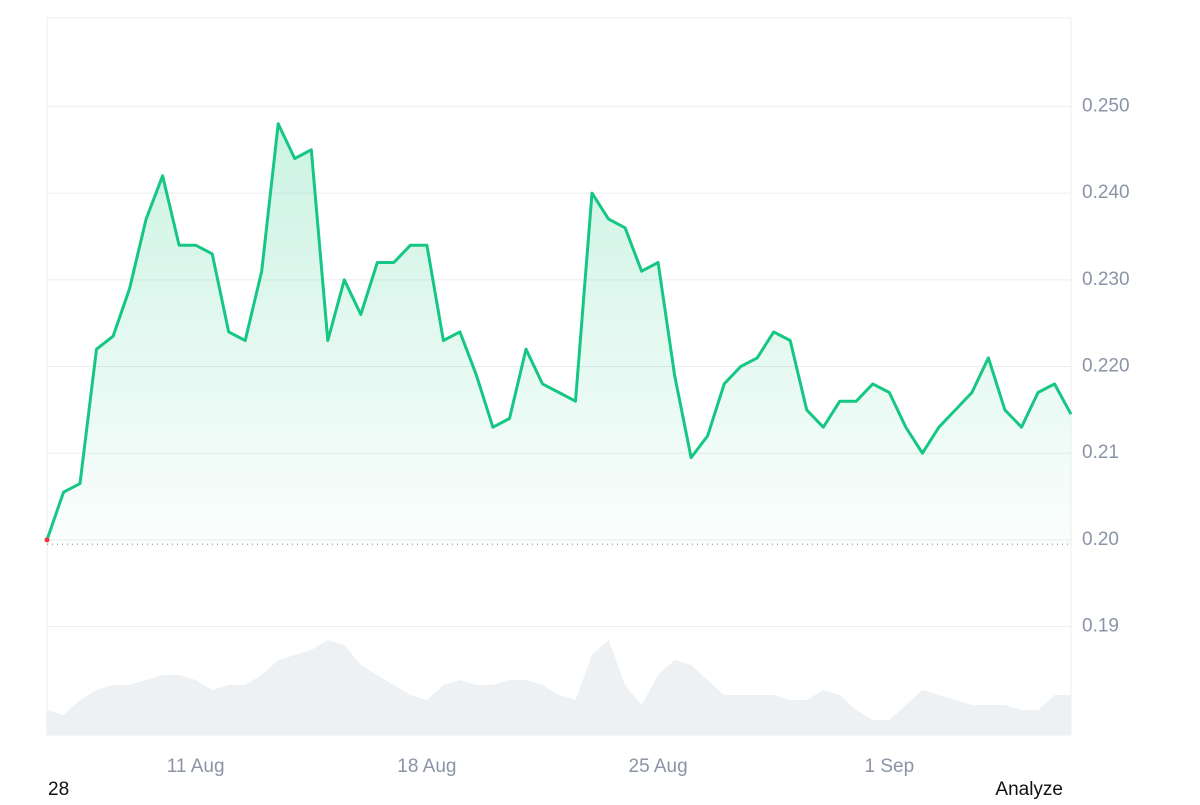  I want to click on x-tick-label: 25 Aug, so click(658, 766).